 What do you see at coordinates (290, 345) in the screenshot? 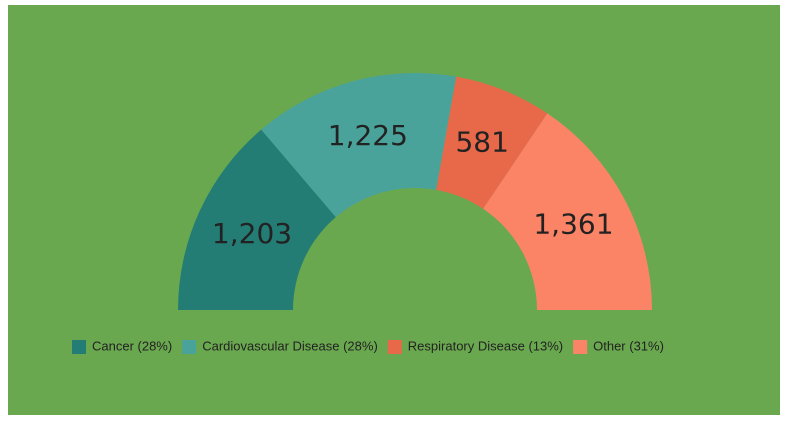
I see `legend-label: Cardiovascular Disease (28%)` at bounding box center [290, 345].